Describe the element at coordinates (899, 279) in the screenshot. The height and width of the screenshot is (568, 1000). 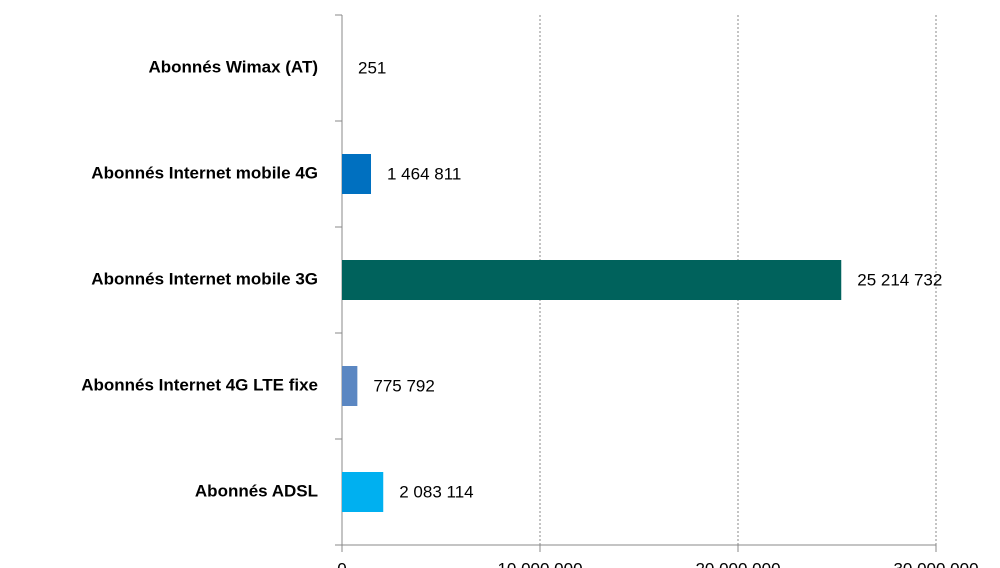
I see `value-label: 25 214 732` at that location.